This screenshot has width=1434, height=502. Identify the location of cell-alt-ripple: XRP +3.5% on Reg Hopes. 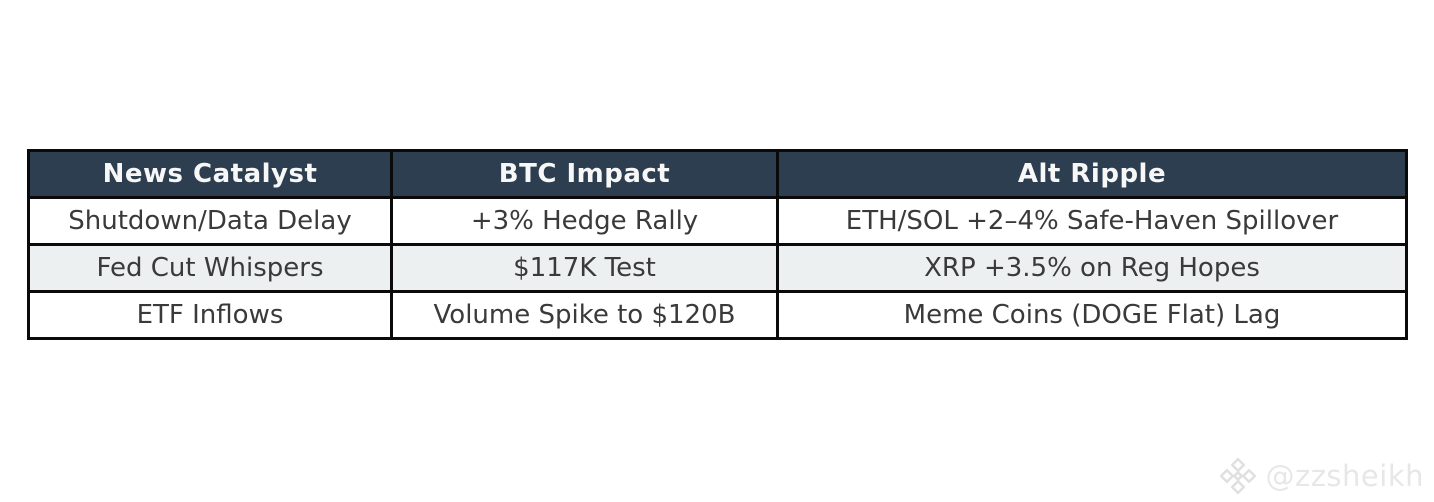
(1092, 268).